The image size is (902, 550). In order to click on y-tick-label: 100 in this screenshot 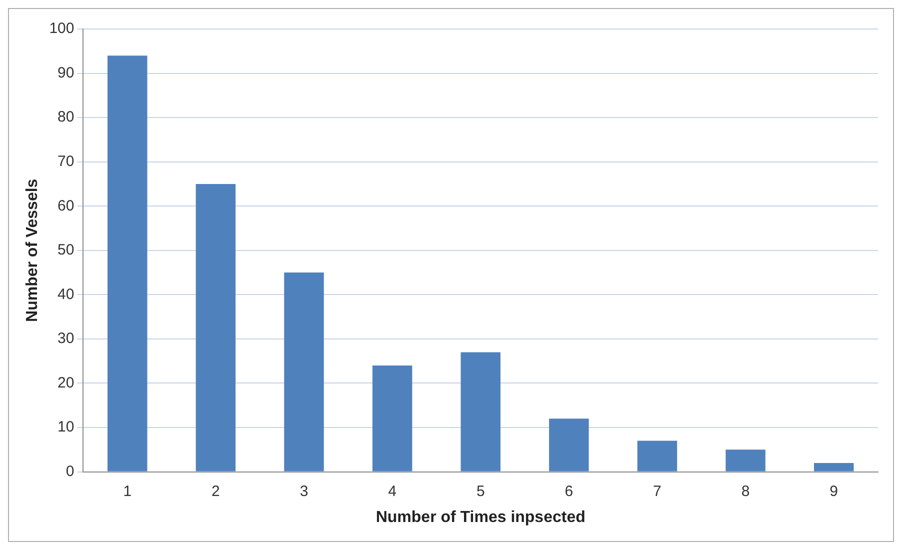, I will do `click(61, 29)`.